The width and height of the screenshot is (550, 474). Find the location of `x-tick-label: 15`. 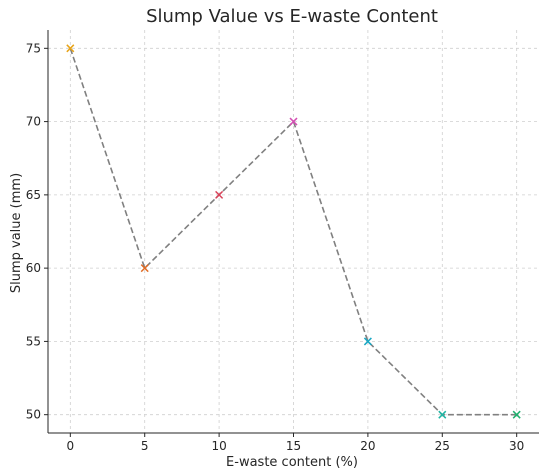

x-tick-label: 15 is located at coordinates (293, 446).